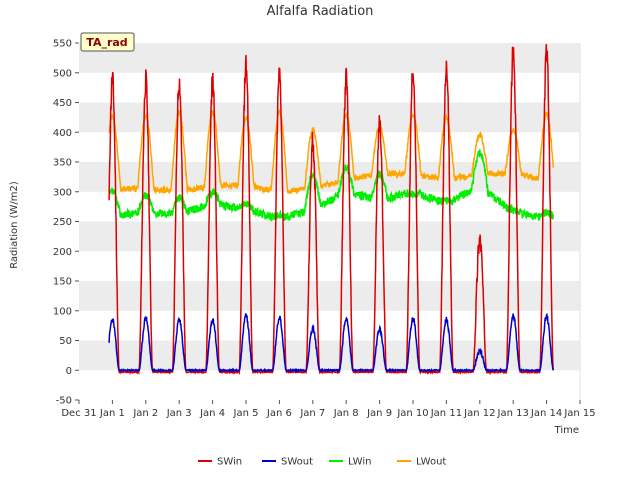 This screenshot has width=640, height=480. What do you see at coordinates (112, 413) in the screenshot?
I see `x-tick-label: Jan 1` at bounding box center [112, 413].